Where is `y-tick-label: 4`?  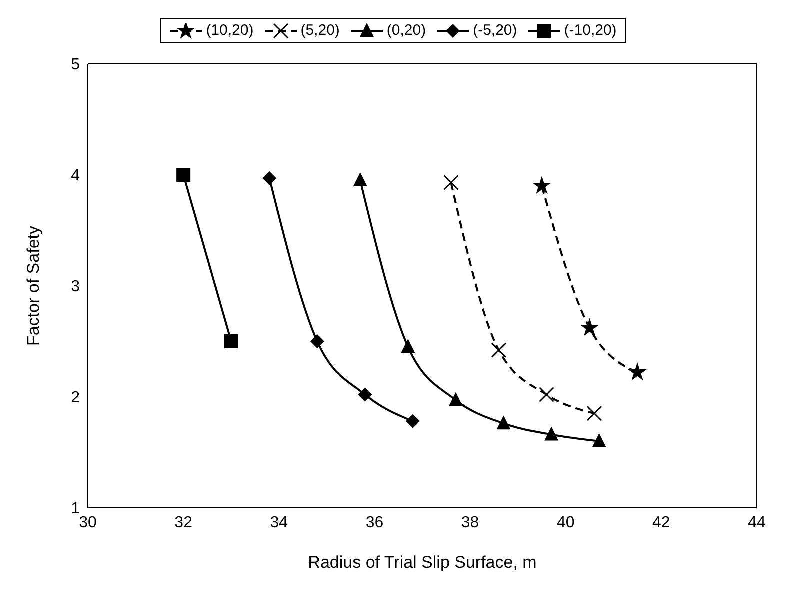 y-tick-label: 4 is located at coordinates (75, 176).